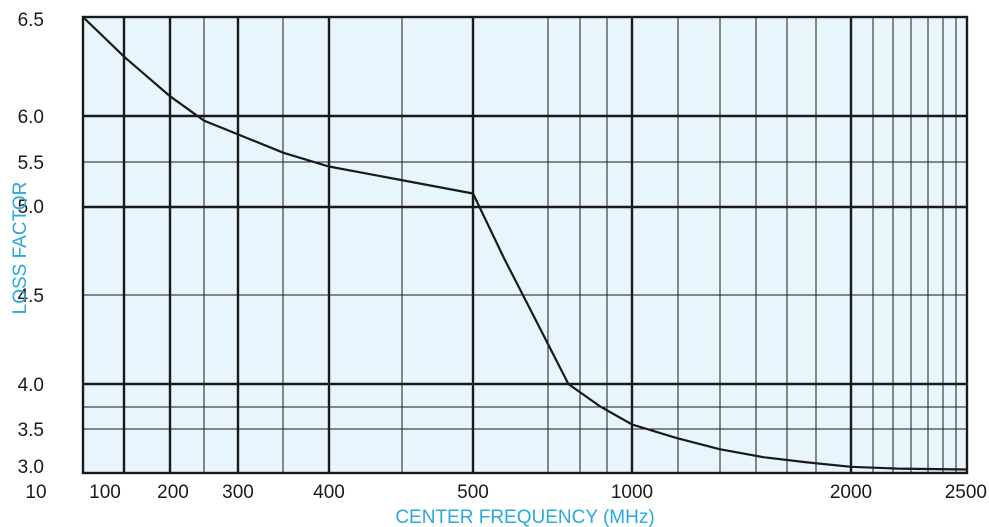 The image size is (989, 527). I want to click on x-tick-label: 300, so click(238, 492).